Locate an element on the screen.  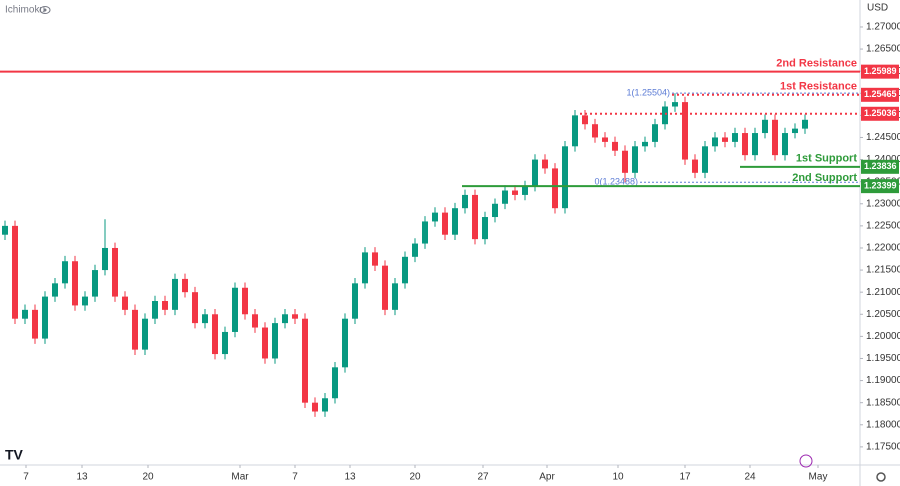
level-name: 2nd Support is located at coordinates (824, 178).